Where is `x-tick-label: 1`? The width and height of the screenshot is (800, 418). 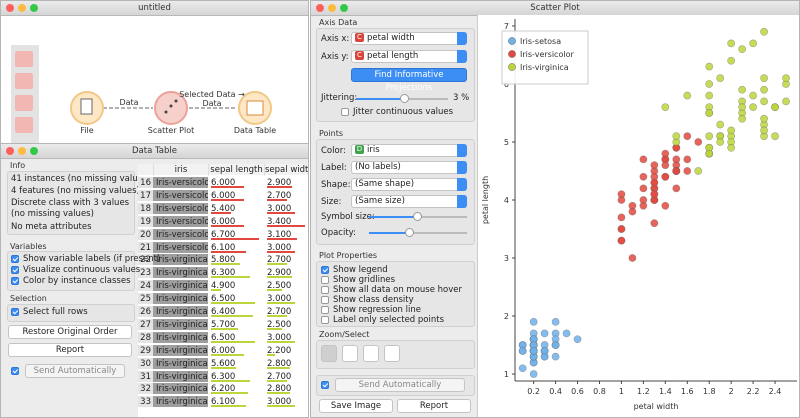 x-tick-label: 1 is located at coordinates (621, 391).